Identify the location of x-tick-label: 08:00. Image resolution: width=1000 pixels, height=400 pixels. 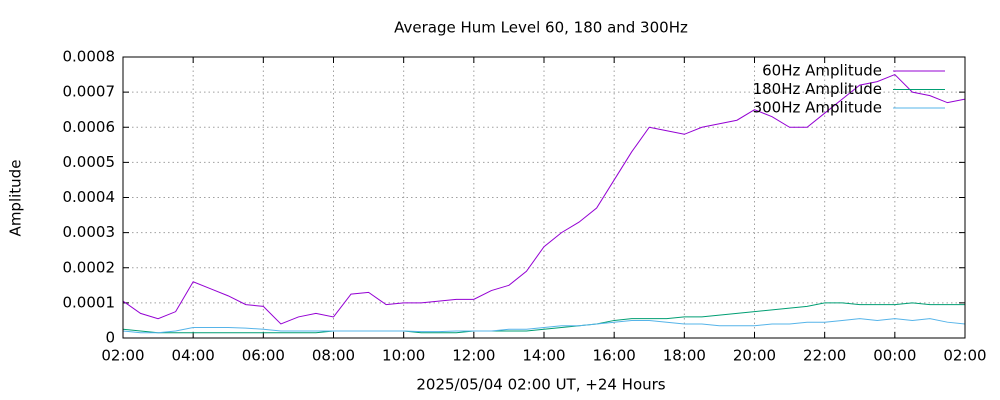
(333, 356).